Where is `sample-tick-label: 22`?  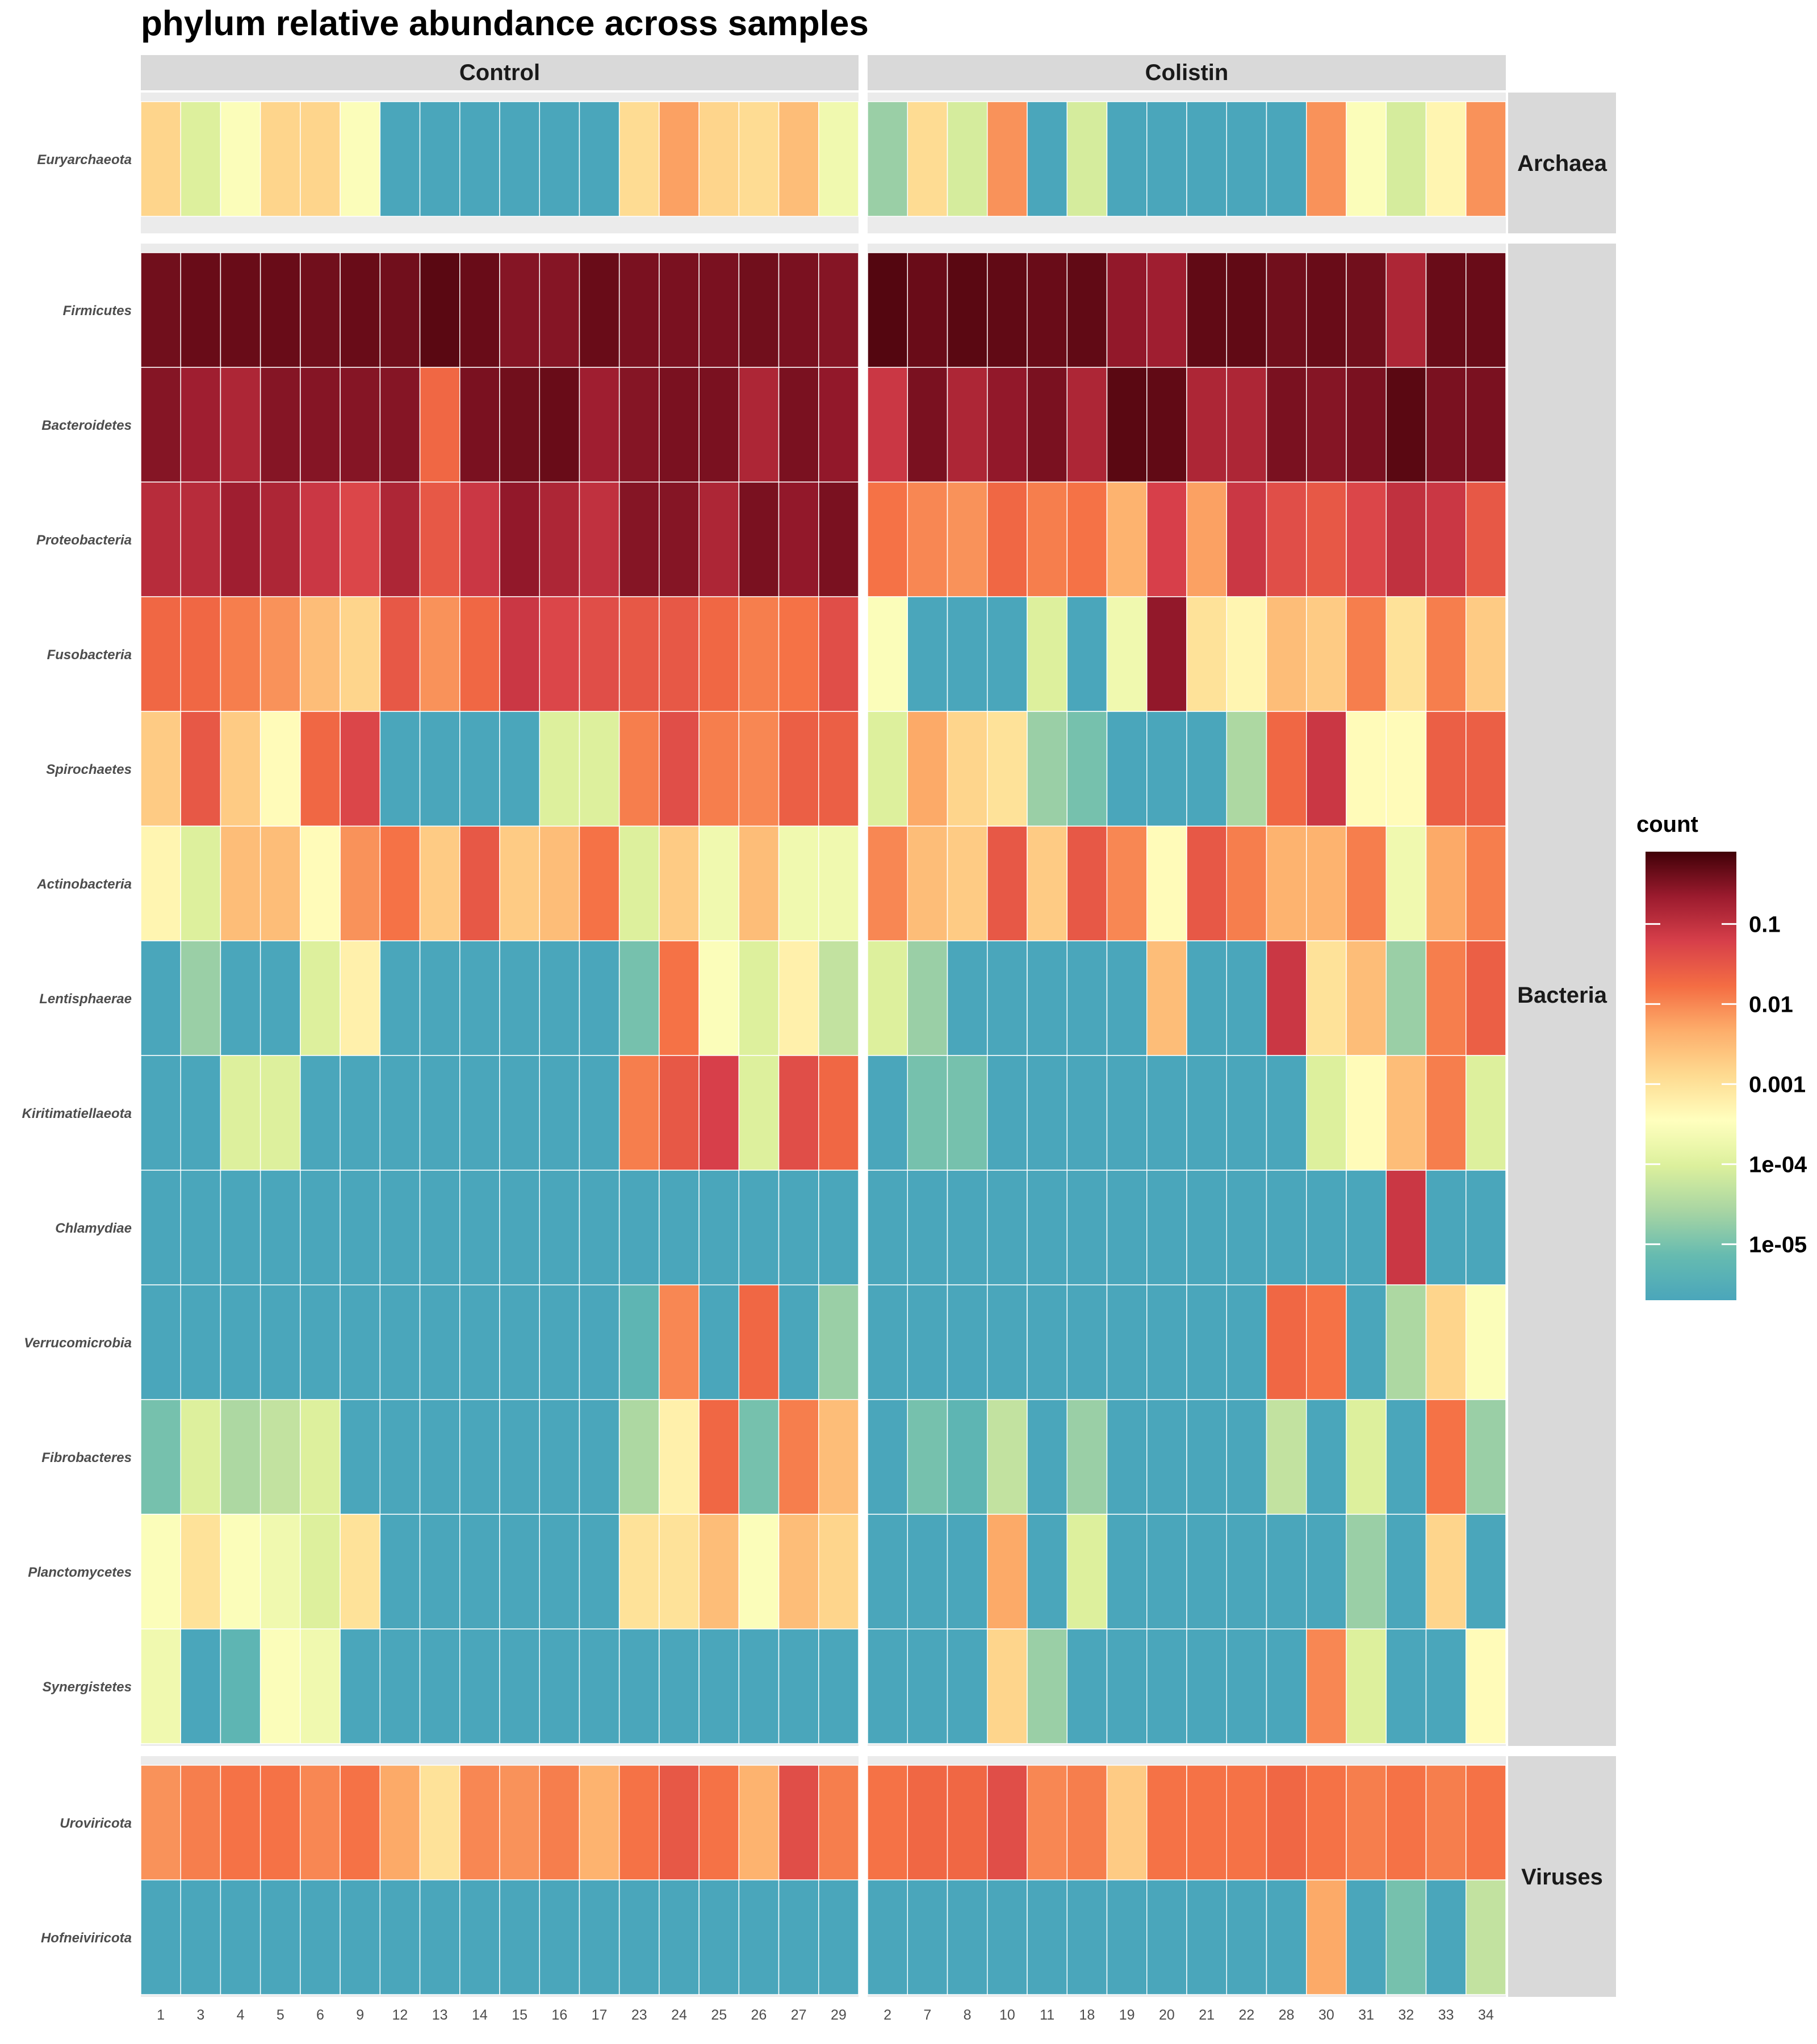
sample-tick-label: 22 is located at coordinates (1246, 2015).